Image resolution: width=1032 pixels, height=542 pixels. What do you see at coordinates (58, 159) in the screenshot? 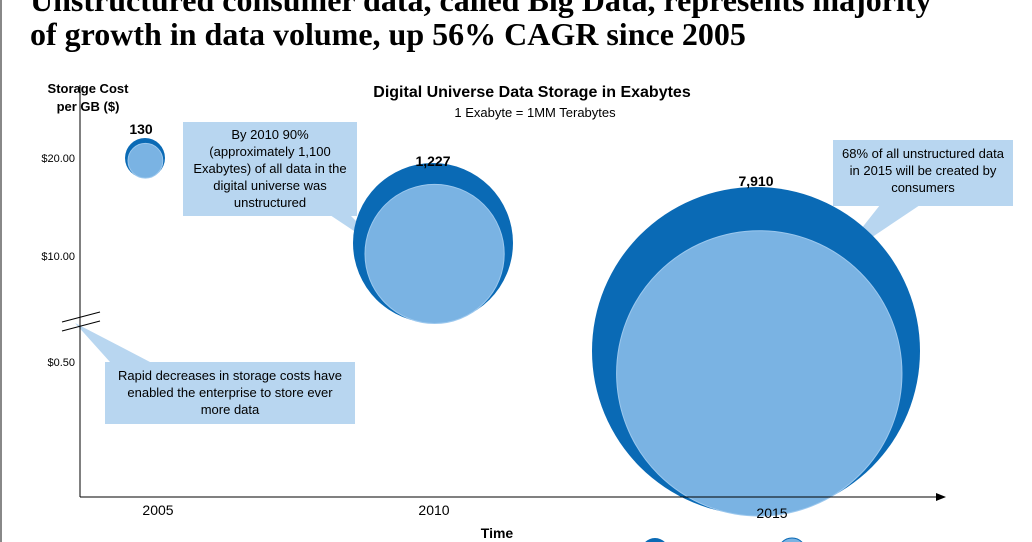
I see `y-tick-label: $20.00` at bounding box center [58, 159].